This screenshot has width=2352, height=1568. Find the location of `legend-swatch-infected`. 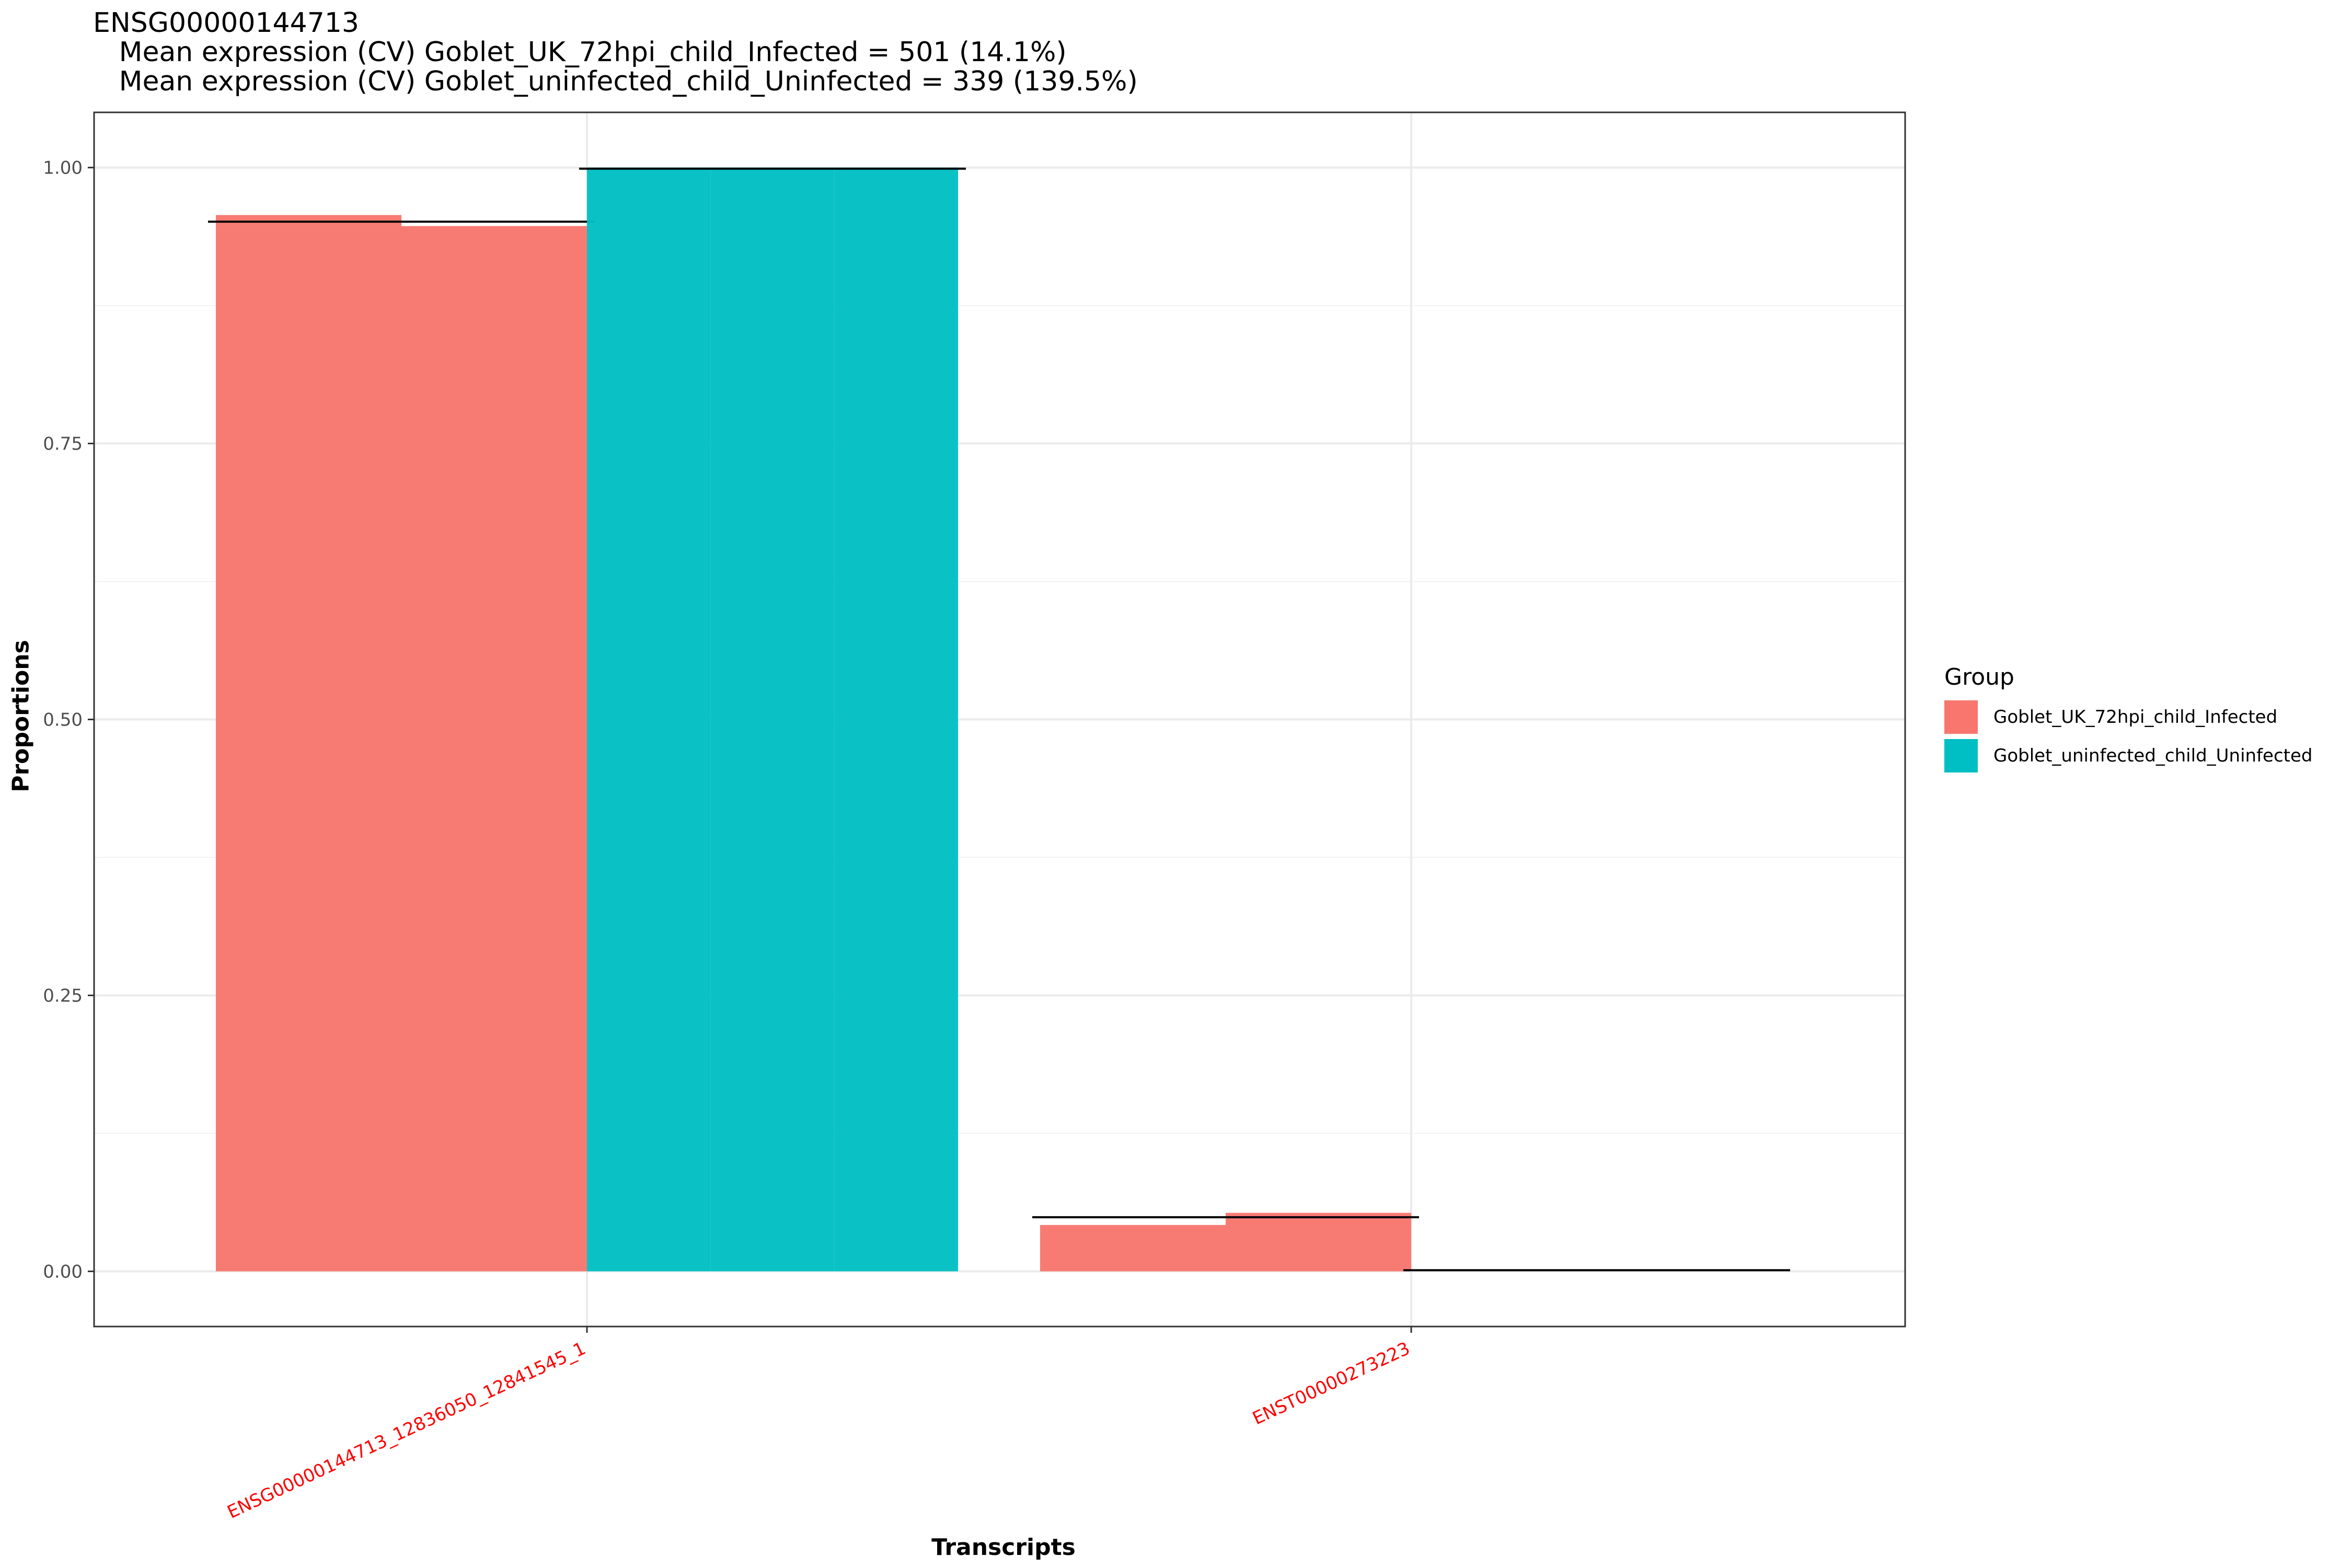

legend-swatch-infected is located at coordinates (1961, 717).